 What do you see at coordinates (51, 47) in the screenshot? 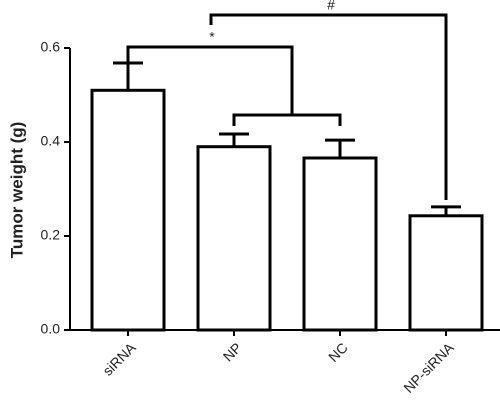
I see `y-tick-label: 0.6` at bounding box center [51, 47].